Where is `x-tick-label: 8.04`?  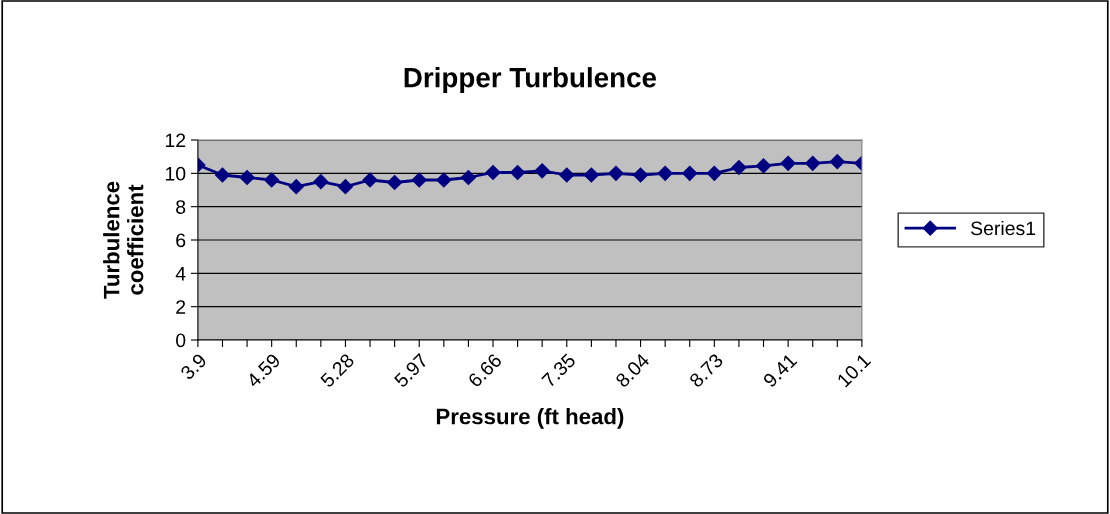 x-tick-label: 8.04 is located at coordinates (632, 370).